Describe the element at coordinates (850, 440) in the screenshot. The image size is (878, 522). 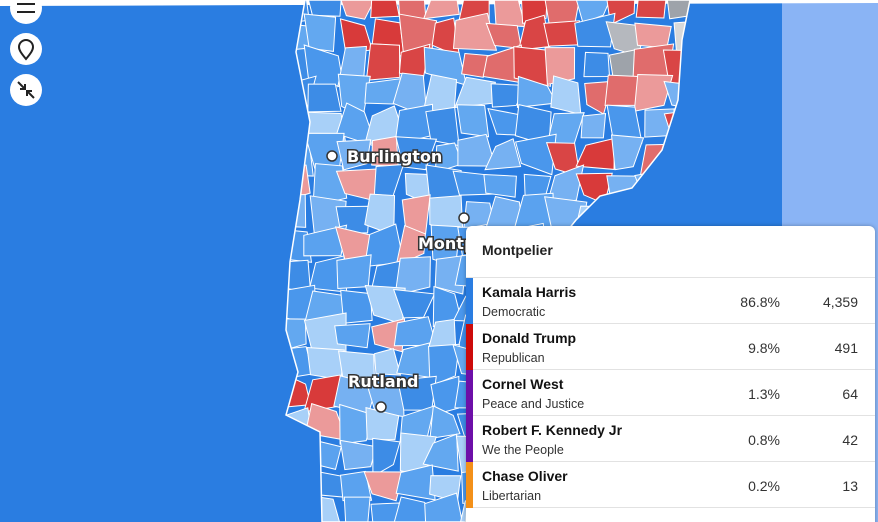
I see `vote-count: 42` at that location.